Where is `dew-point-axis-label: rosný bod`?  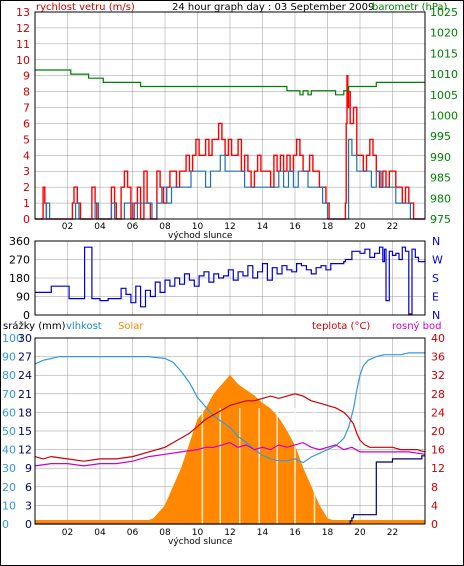 dew-point-axis-label: rosný bod is located at coordinates (416, 326).